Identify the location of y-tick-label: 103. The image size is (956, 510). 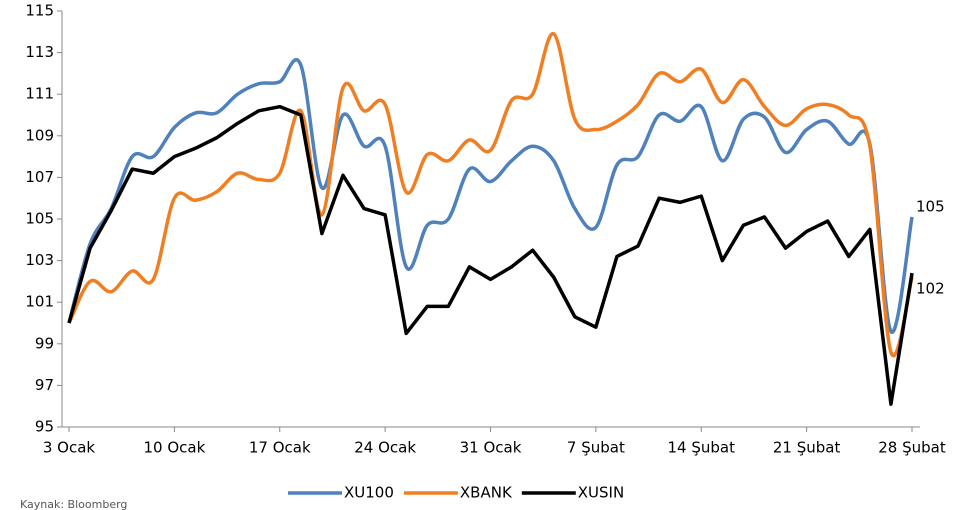
(39, 260).